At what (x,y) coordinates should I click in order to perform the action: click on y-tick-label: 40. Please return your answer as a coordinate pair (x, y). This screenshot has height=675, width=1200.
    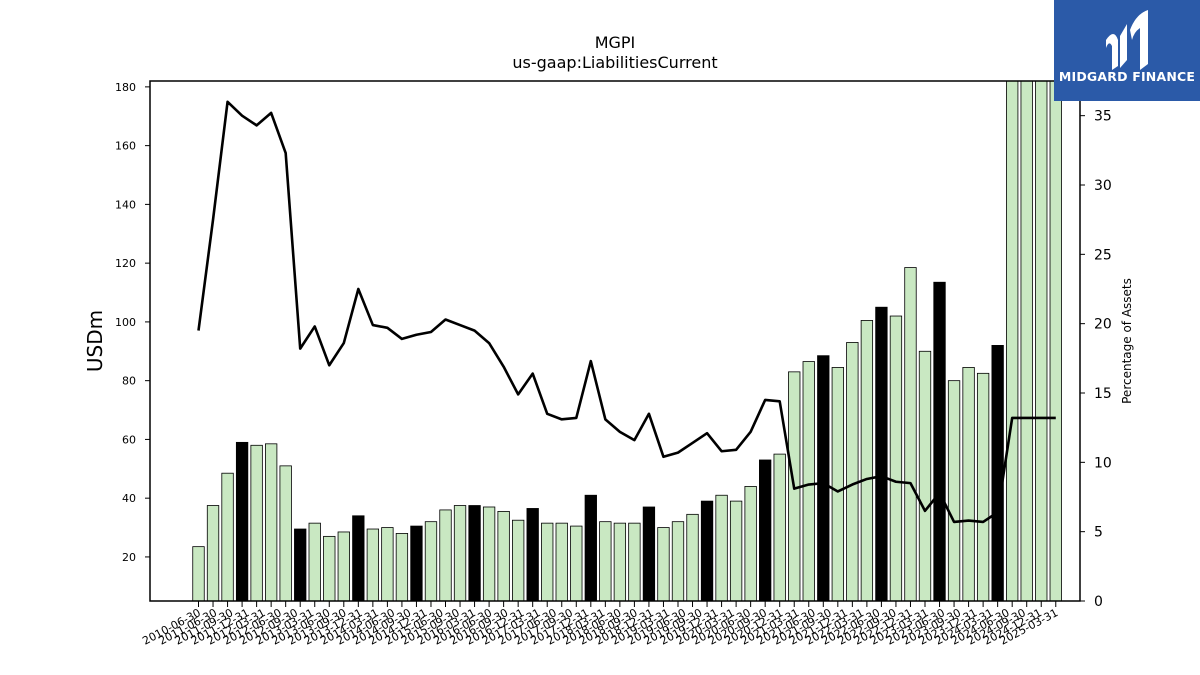
    Looking at the image, I should click on (129, 498).